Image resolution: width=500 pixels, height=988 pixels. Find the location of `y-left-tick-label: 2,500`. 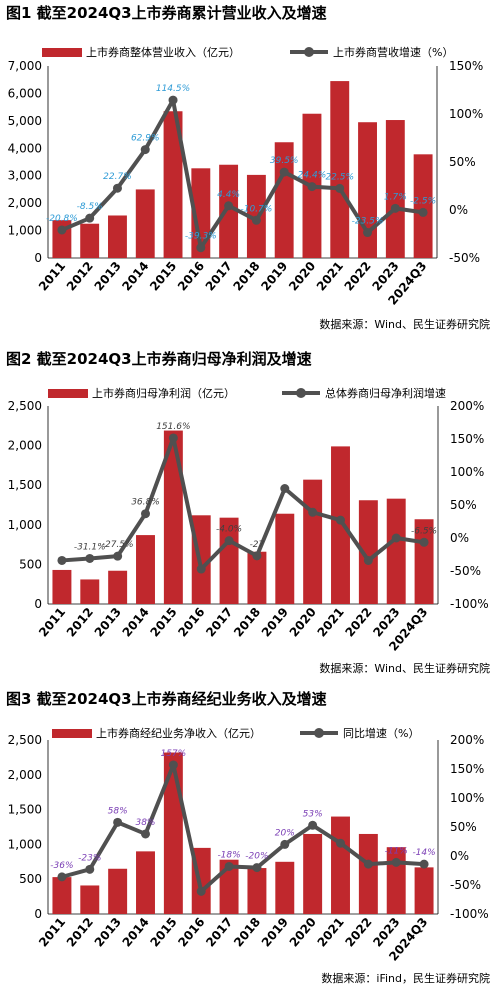

y-left-tick-label: 2,500 is located at coordinates (25, 406).